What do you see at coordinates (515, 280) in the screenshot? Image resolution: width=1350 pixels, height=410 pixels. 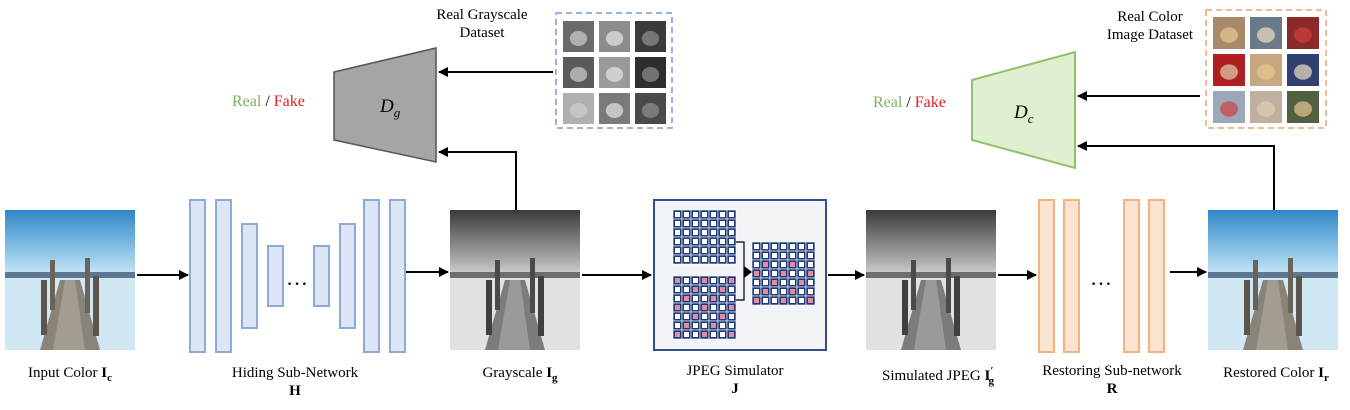 I see `grayscale-image` at bounding box center [515, 280].